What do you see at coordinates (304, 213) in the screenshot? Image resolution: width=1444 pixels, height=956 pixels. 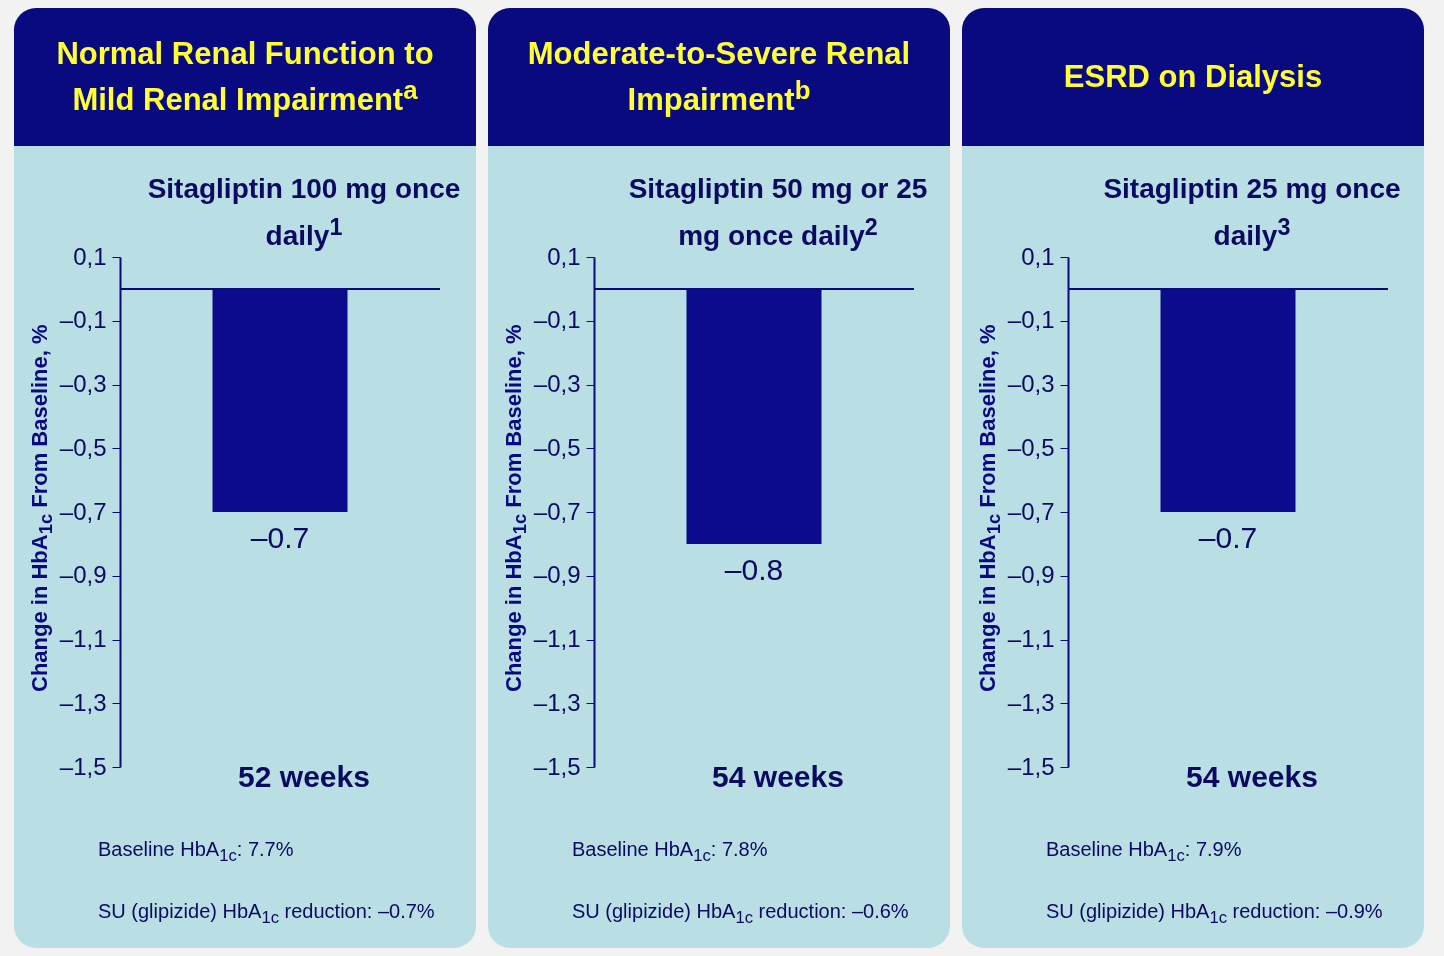 I see `chart-subtitle: Sitagliptin 100 mg once daily$^{1}$` at bounding box center [304, 213].